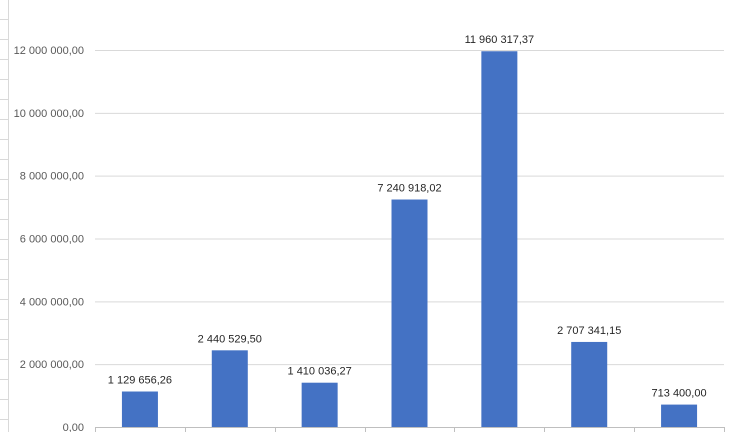  Describe the element at coordinates (409, 189) in the screenshot. I see `data-label: 7 240 918,02` at that location.